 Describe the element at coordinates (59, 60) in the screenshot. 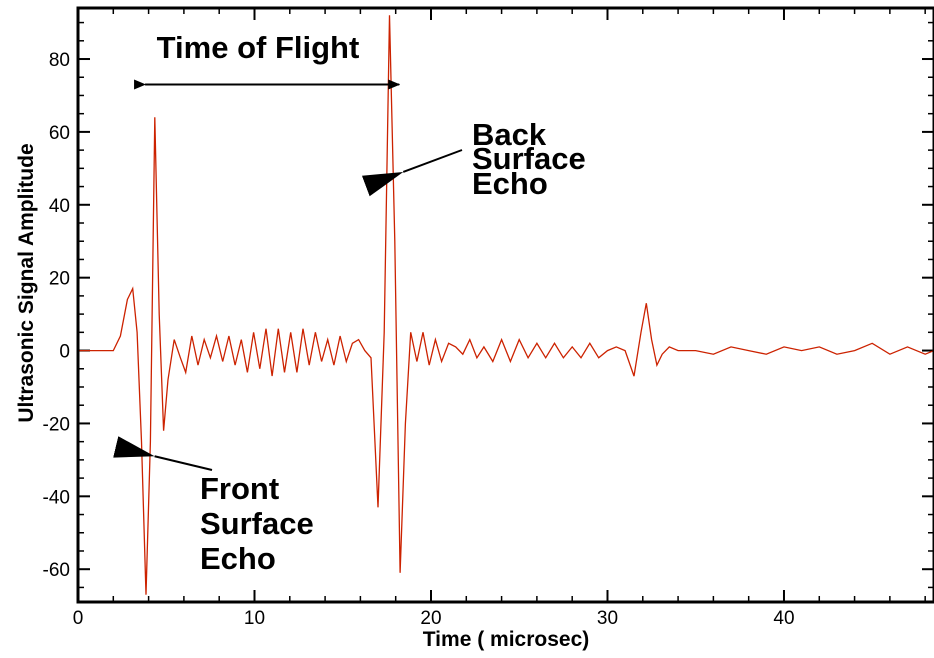

I see `y-tick-label: 80` at that location.